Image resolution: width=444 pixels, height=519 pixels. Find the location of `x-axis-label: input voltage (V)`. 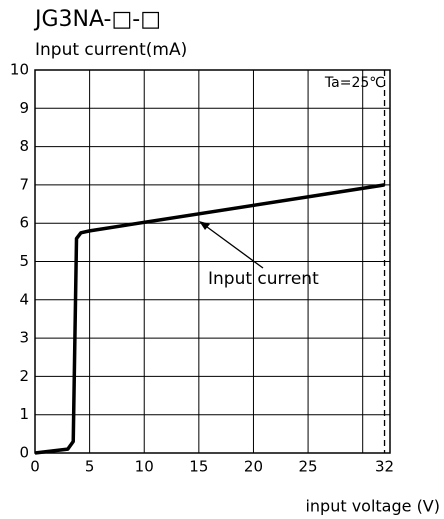

x-axis-label: input voltage (V) is located at coordinates (372, 506).